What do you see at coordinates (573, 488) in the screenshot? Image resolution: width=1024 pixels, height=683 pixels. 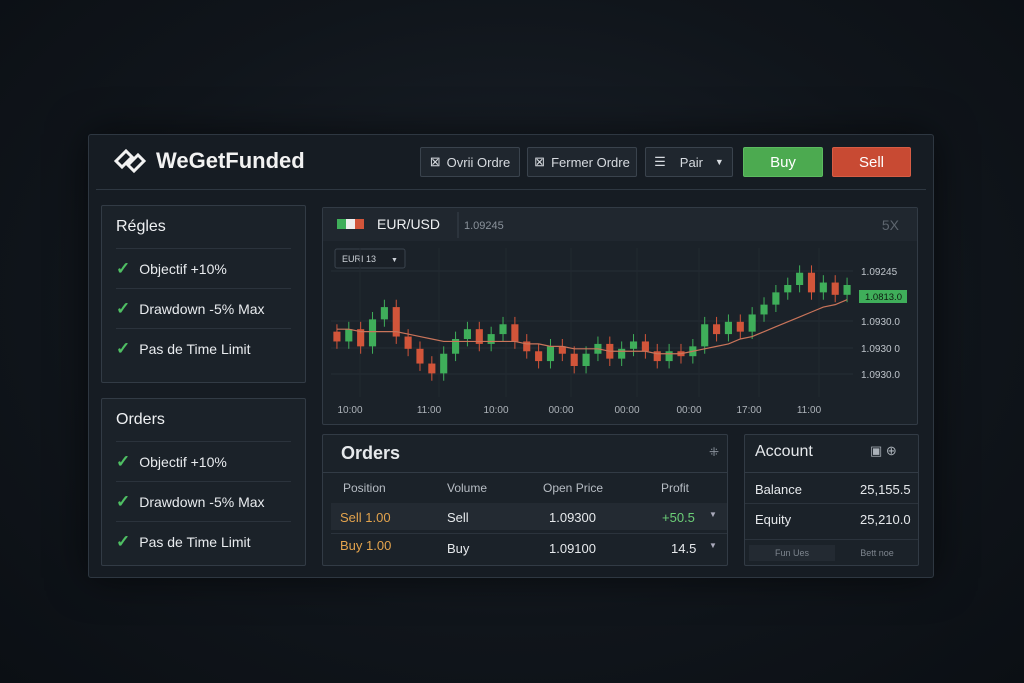 I see `column-header: Open Price` at bounding box center [573, 488].